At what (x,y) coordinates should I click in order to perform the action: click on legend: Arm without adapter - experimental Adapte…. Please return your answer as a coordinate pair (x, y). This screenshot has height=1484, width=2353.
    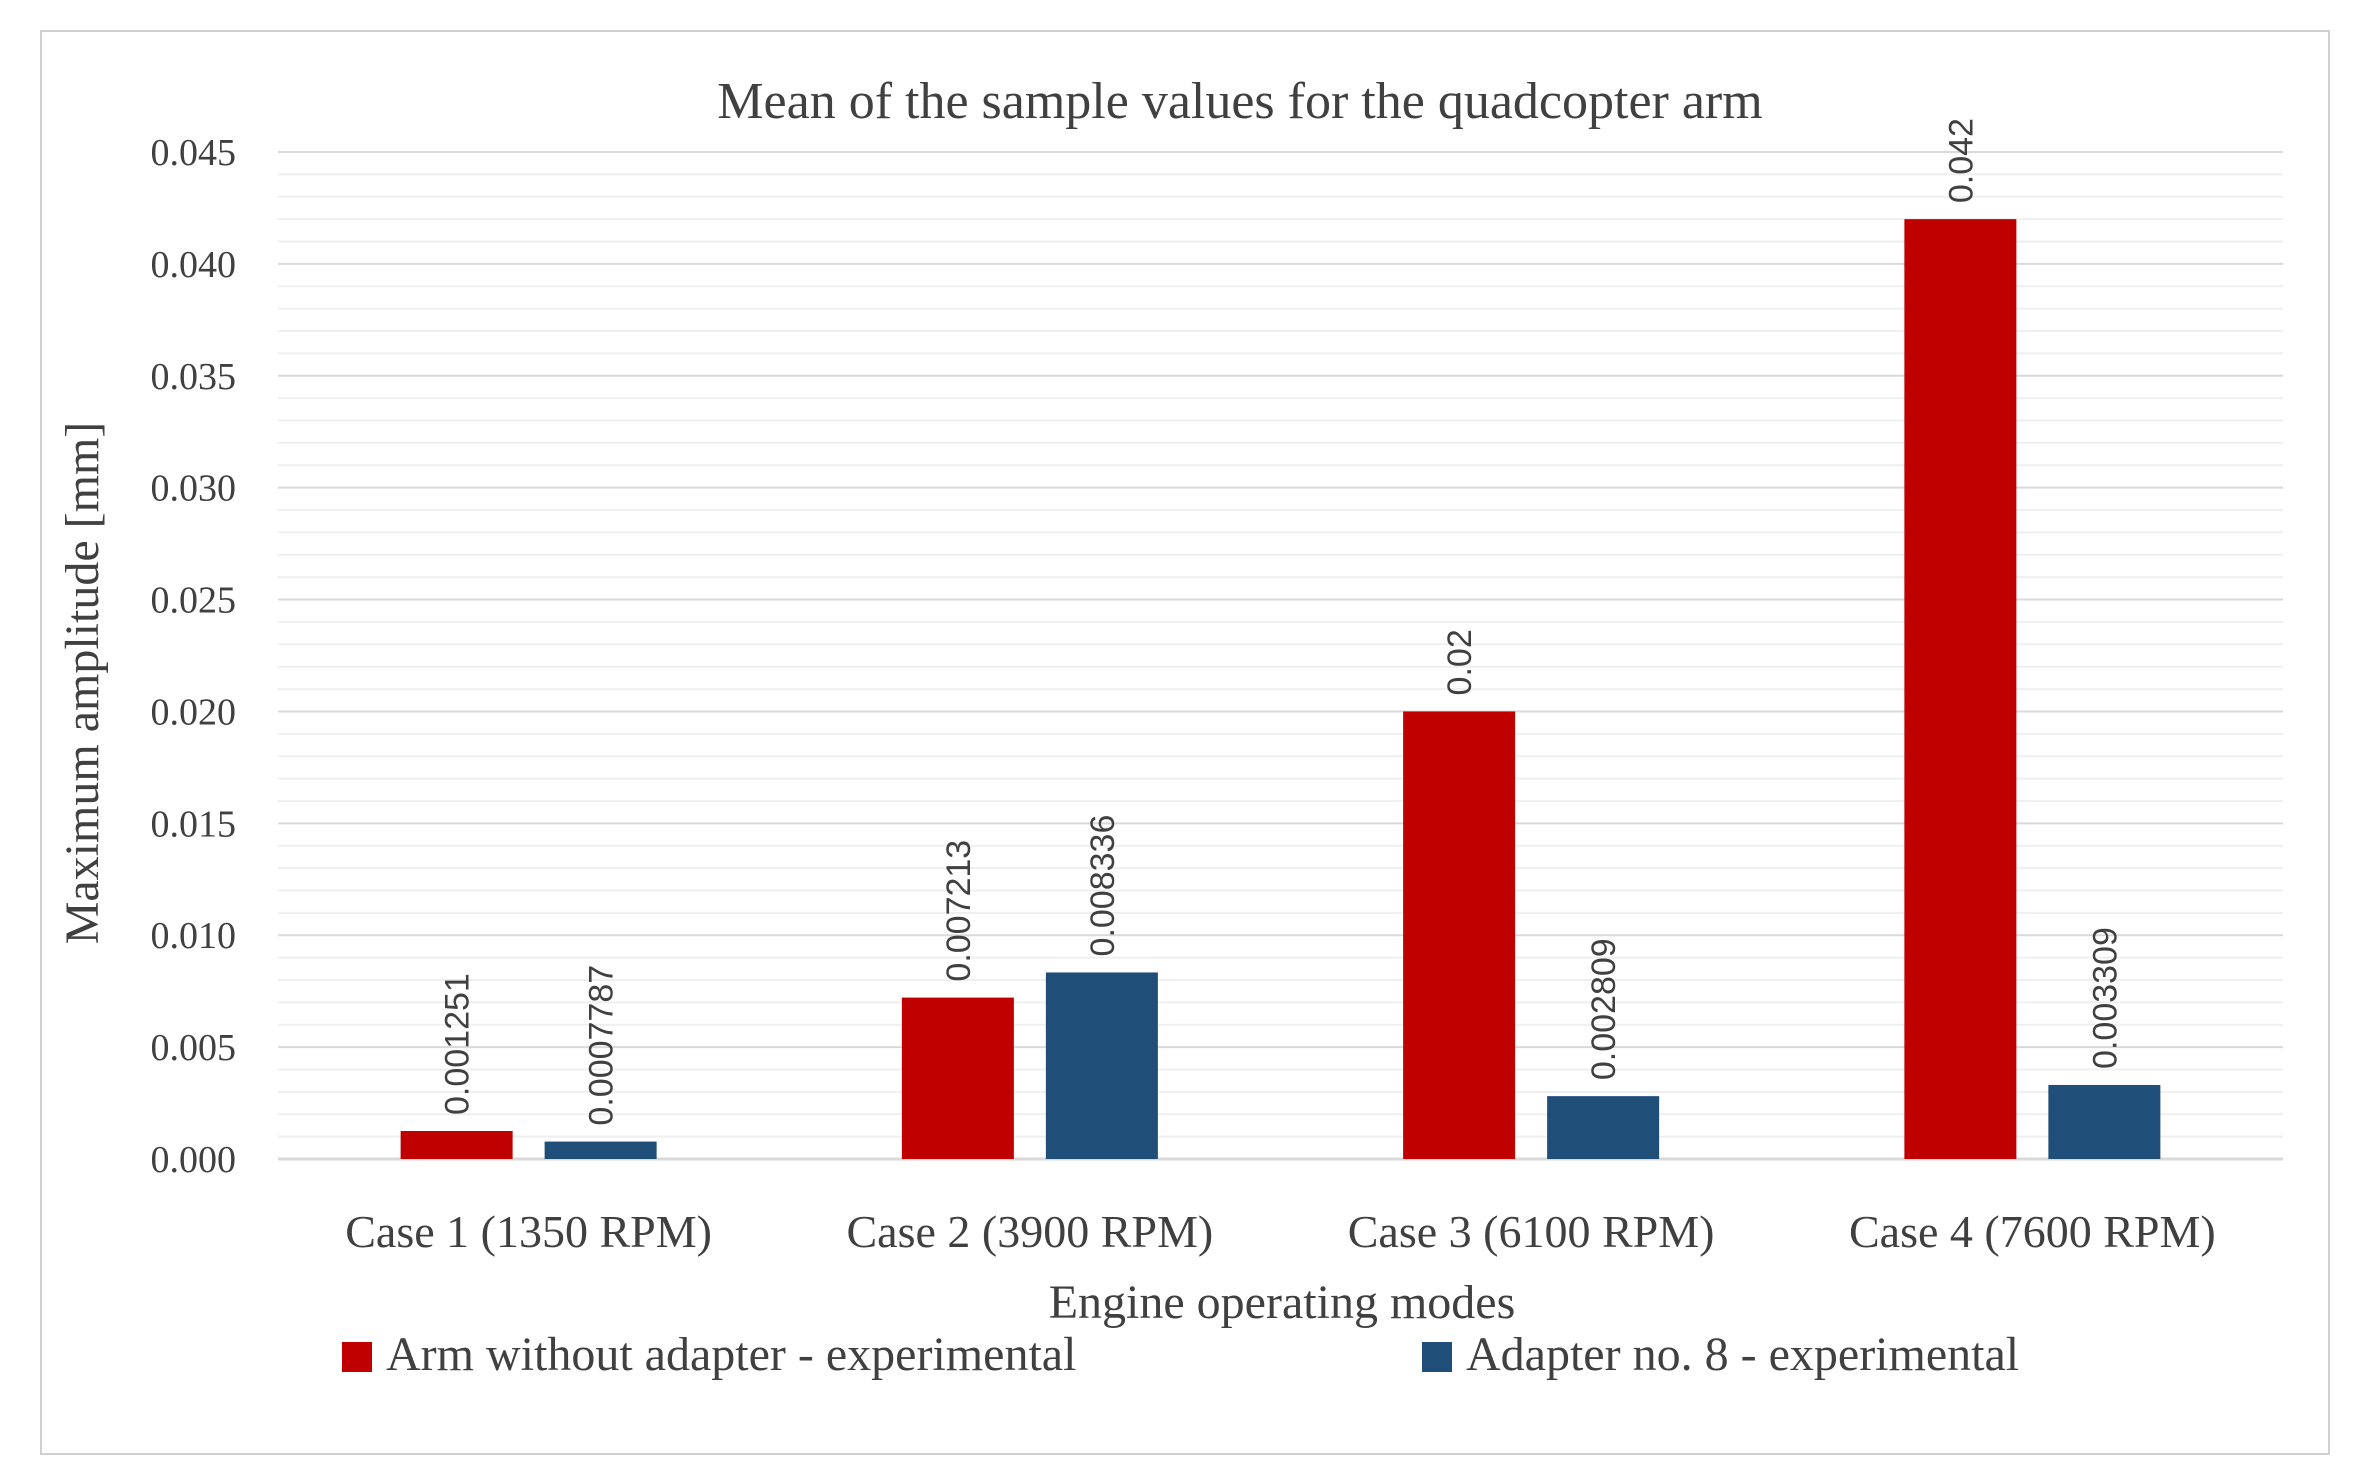
    Looking at the image, I should click on (1180, 1354).